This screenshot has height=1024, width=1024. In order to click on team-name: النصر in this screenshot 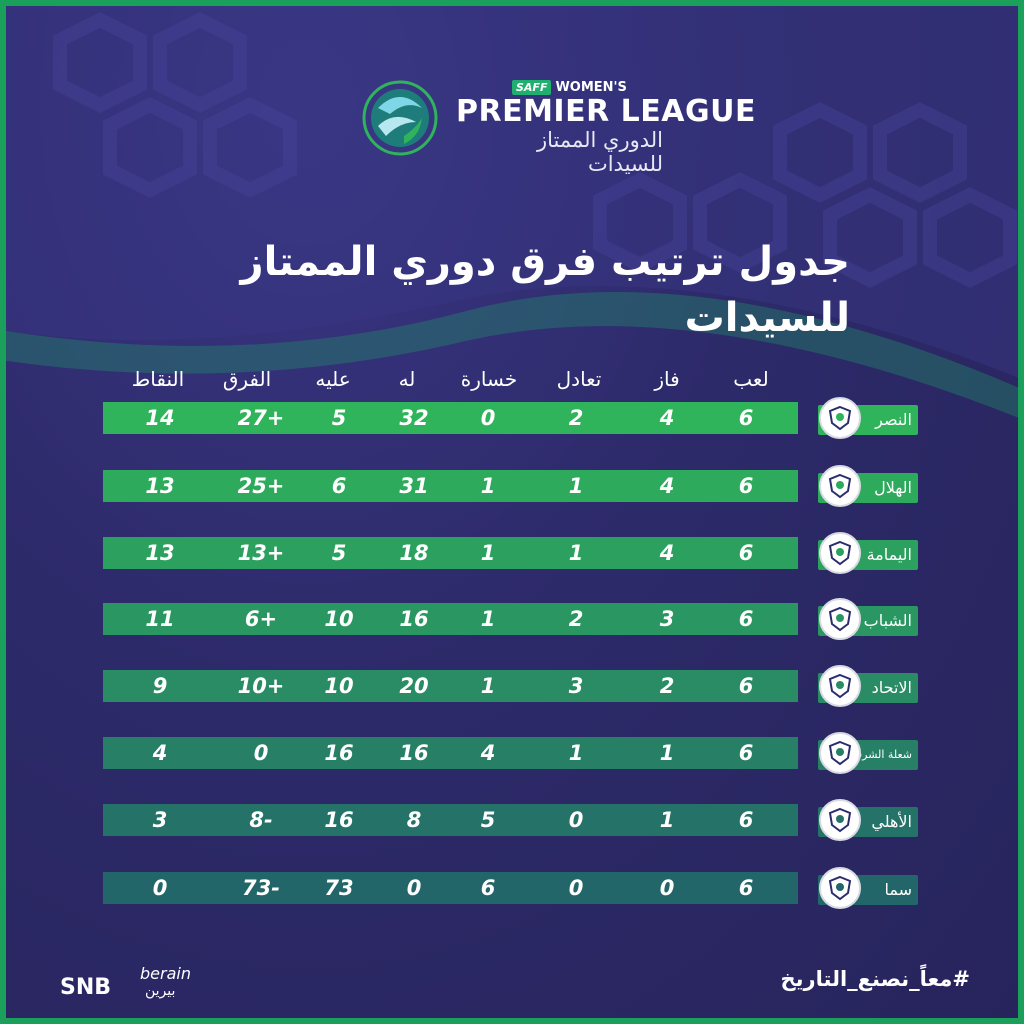, I will do `click(893, 419)`.